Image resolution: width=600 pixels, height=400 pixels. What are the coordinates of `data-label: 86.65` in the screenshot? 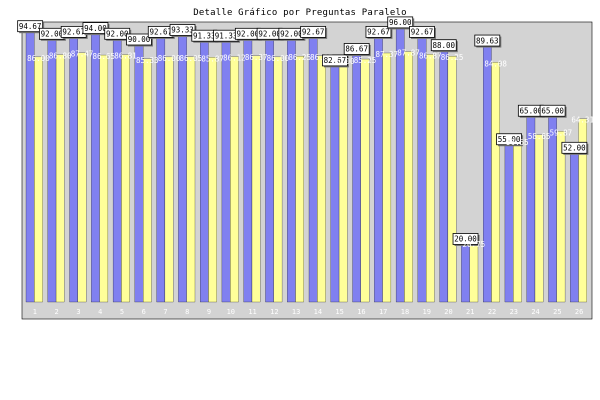 It's located at (103, 56).